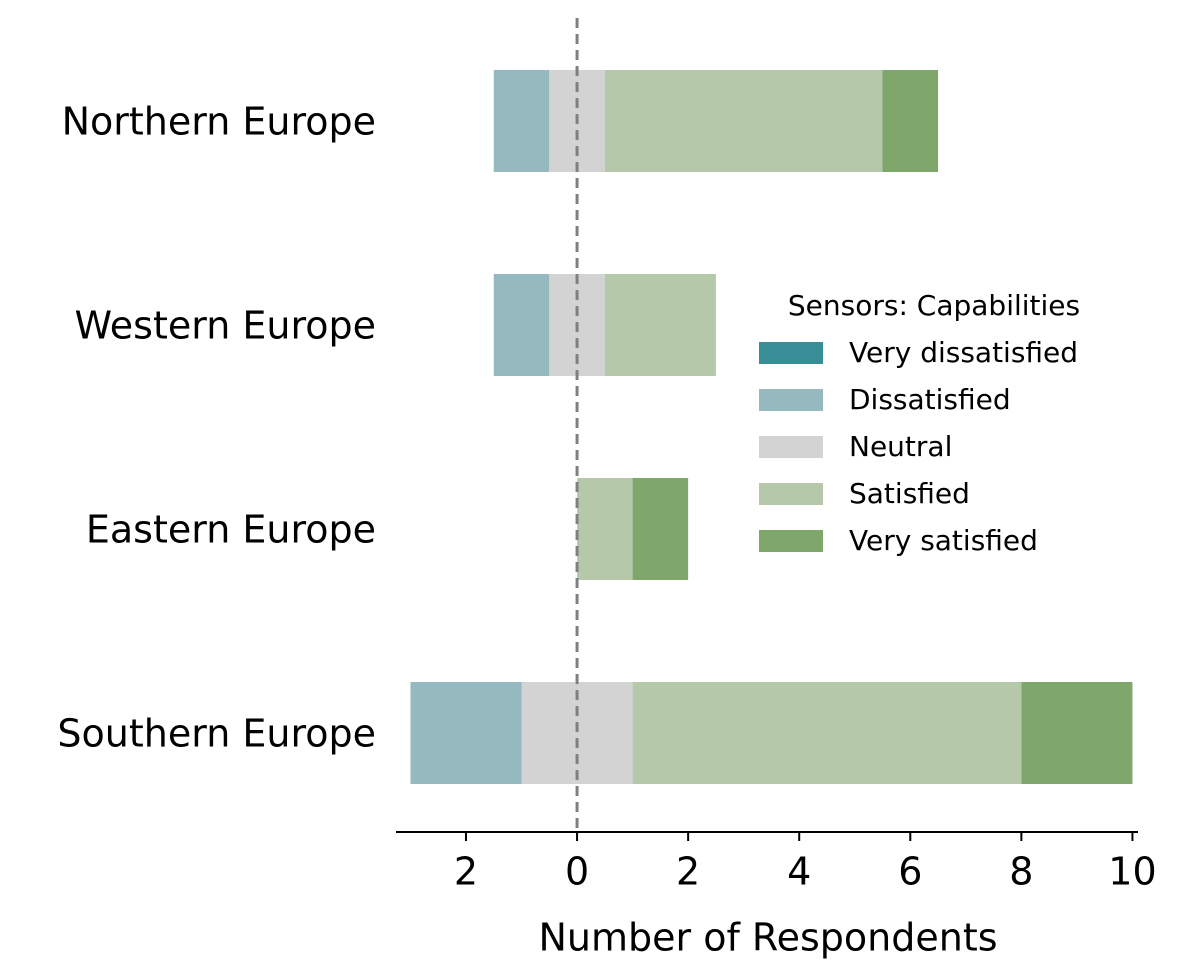 Image resolution: width=1178 pixels, height=967 pixels. What do you see at coordinates (910, 872) in the screenshot?
I see `x-tick-label: 6` at bounding box center [910, 872].